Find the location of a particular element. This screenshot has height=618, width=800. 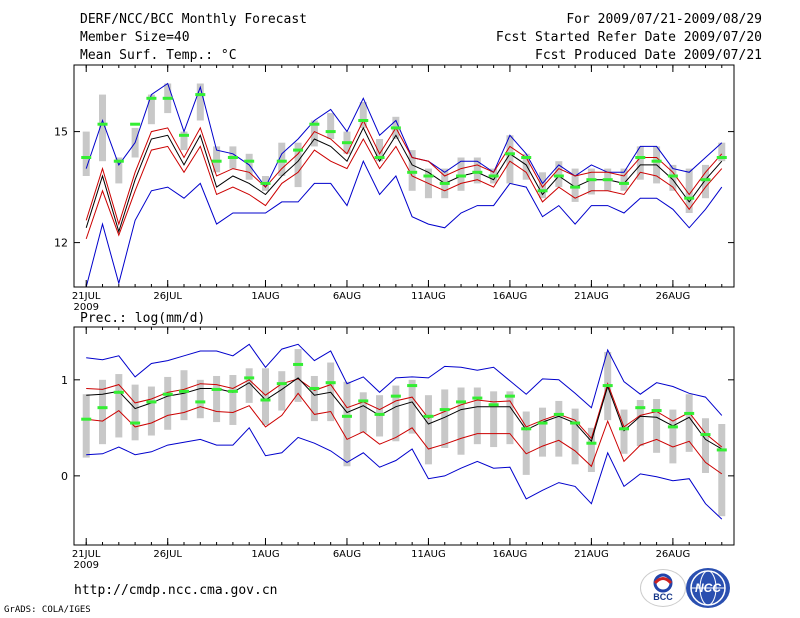

ensemble-mean-line is located at coordinates (404, 180).